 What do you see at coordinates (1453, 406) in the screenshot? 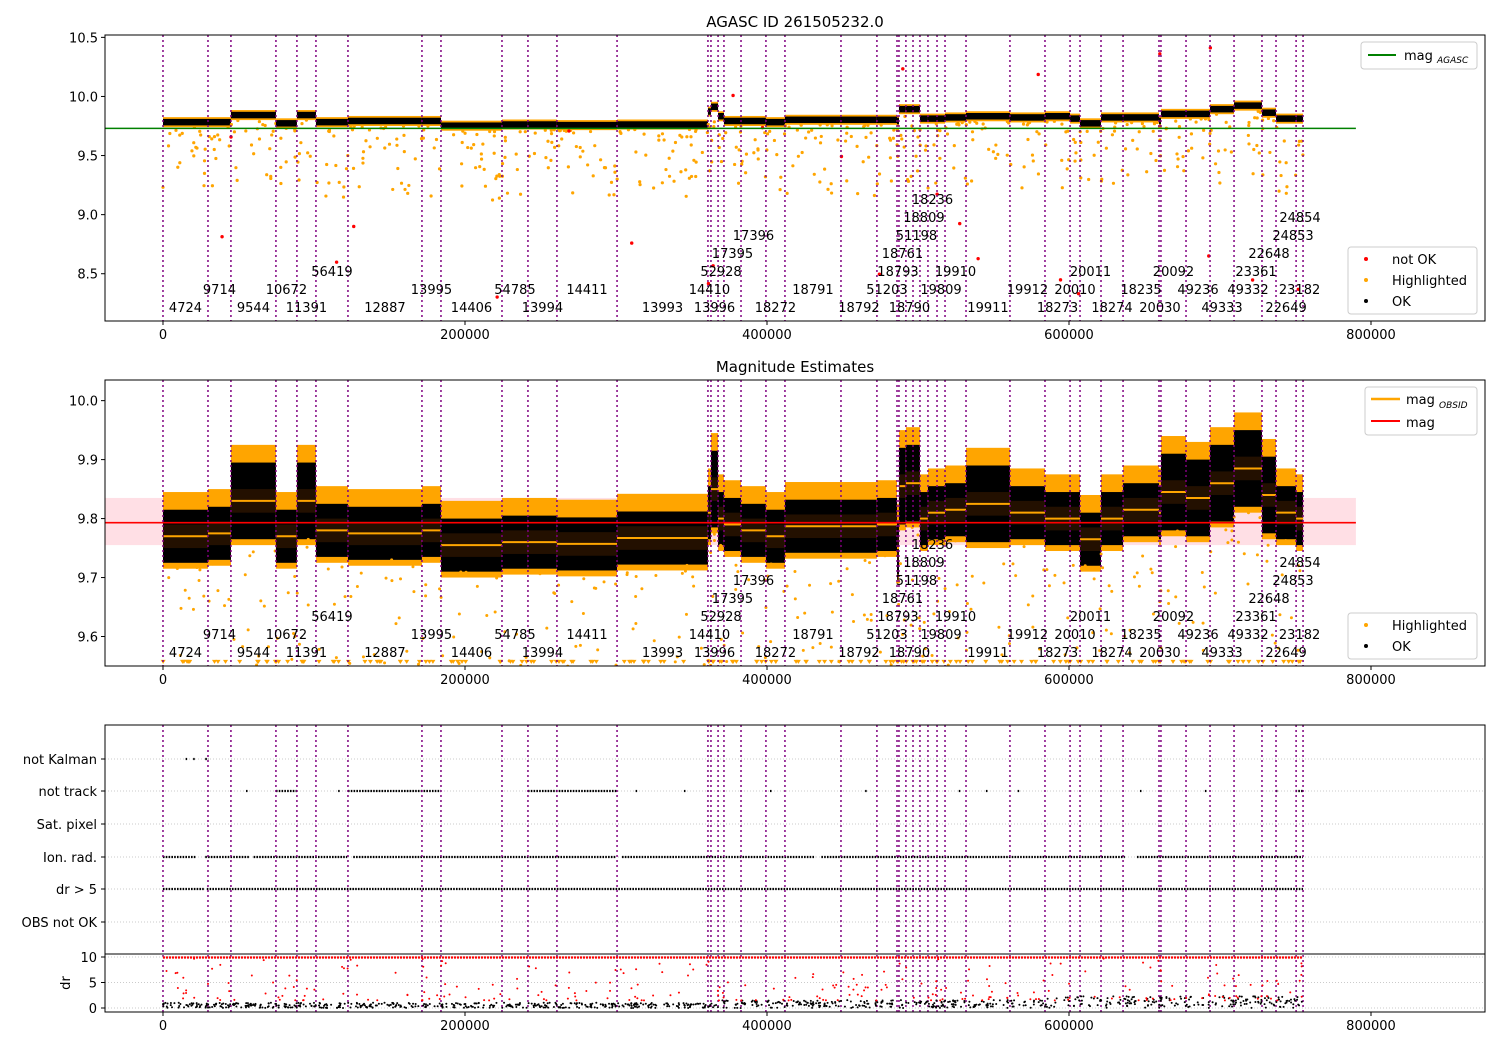
I see `legend-sub: OBSID` at bounding box center [1453, 406].